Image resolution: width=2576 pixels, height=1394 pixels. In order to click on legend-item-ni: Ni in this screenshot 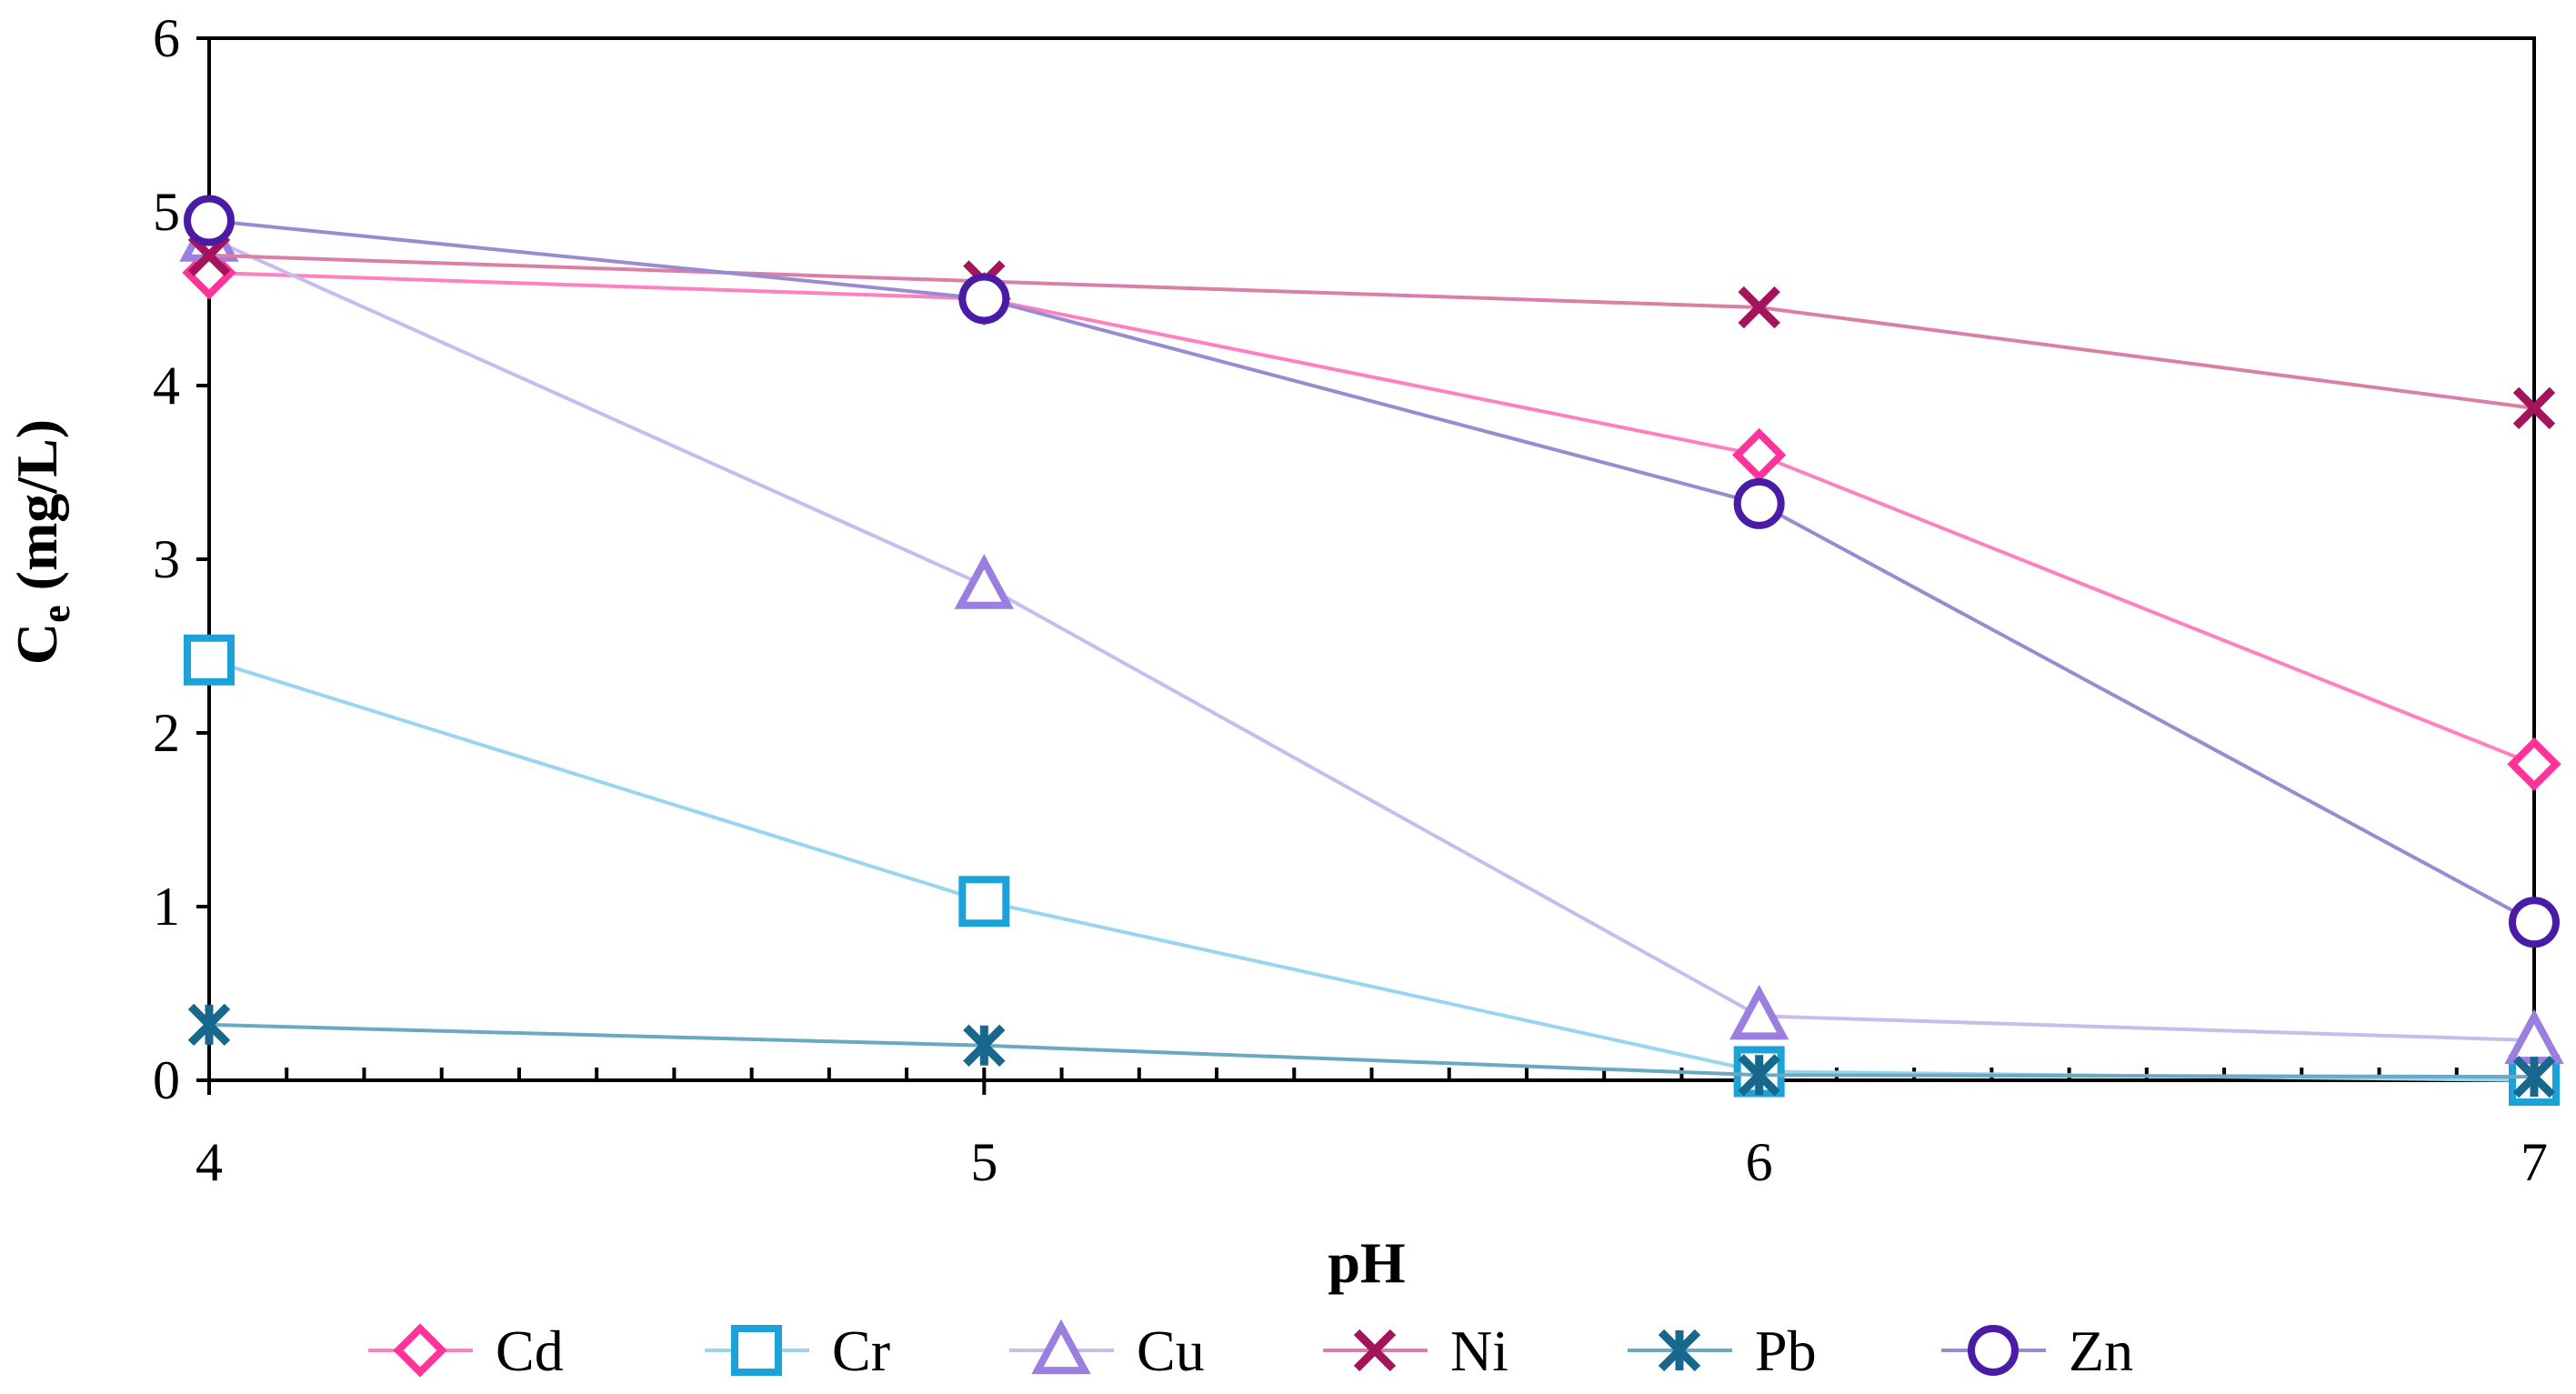, I will do `click(1416, 1351)`.